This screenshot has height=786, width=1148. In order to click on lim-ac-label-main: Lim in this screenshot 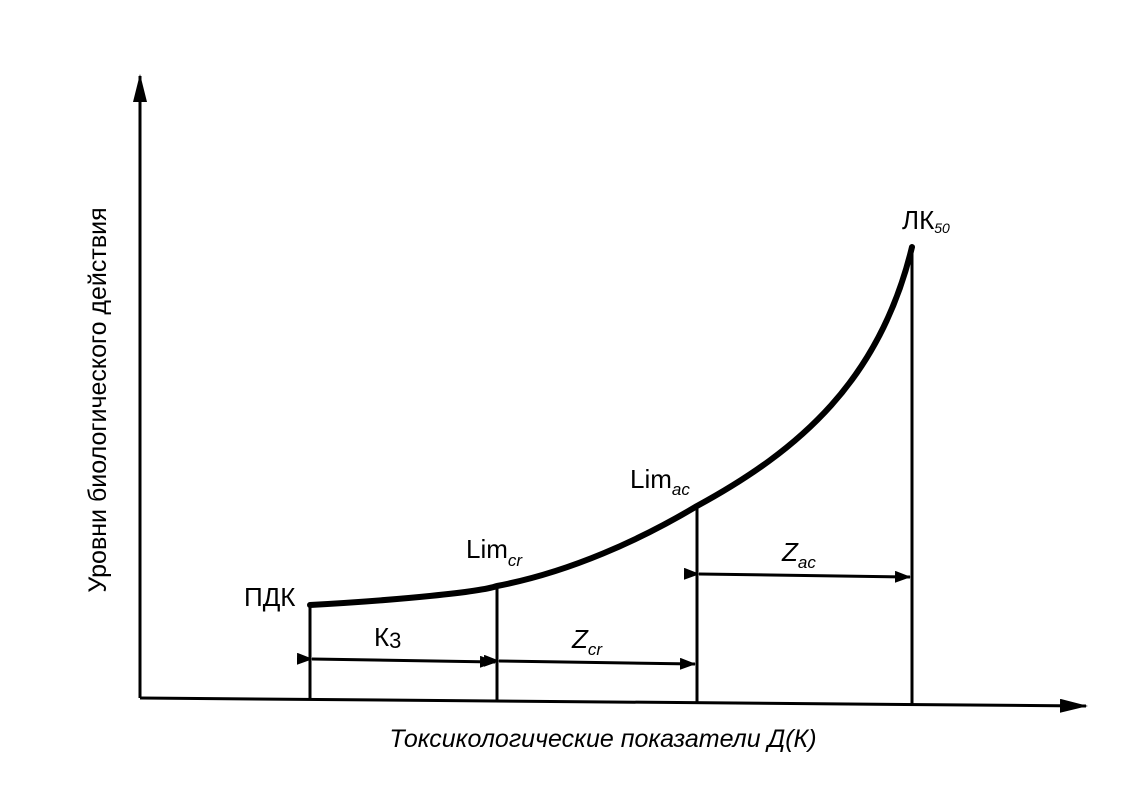, I will do `click(651, 479)`.